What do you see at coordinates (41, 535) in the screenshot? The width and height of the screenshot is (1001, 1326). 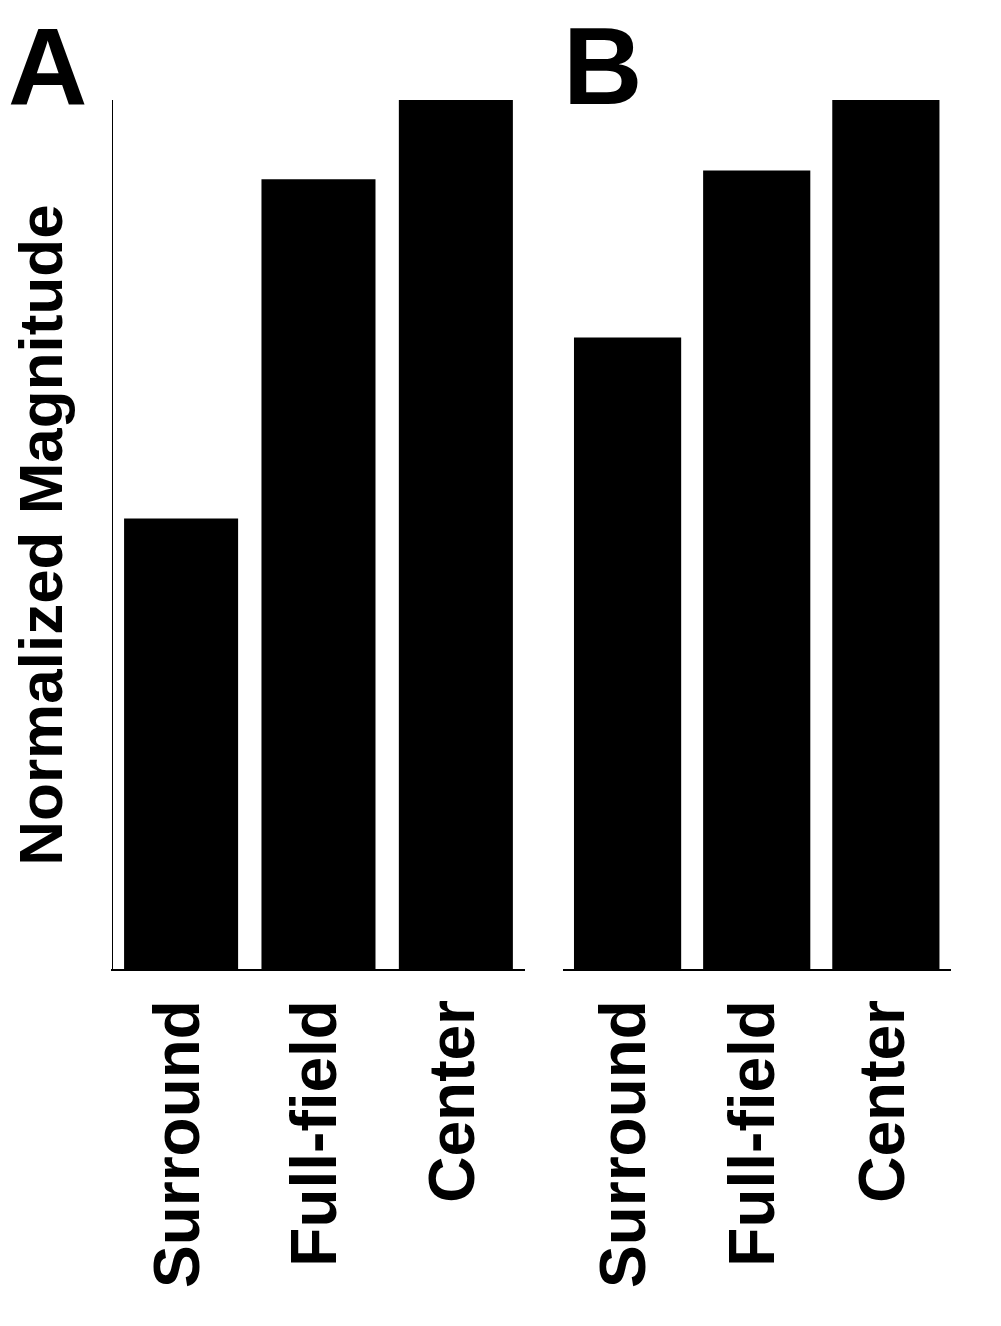 I see `y-axis-title: Normalized Magnitude` at bounding box center [41, 535].